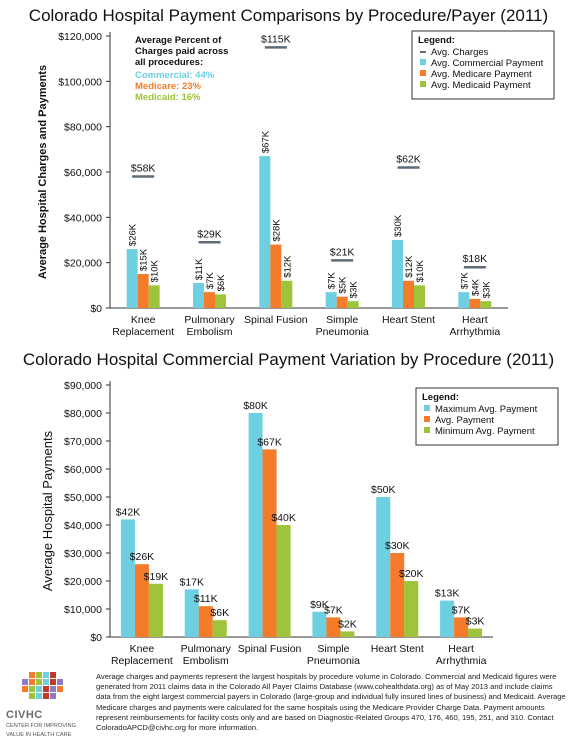  What do you see at coordinates (283, 518) in the screenshot?
I see `chart2-data-label: $40K` at bounding box center [283, 518].